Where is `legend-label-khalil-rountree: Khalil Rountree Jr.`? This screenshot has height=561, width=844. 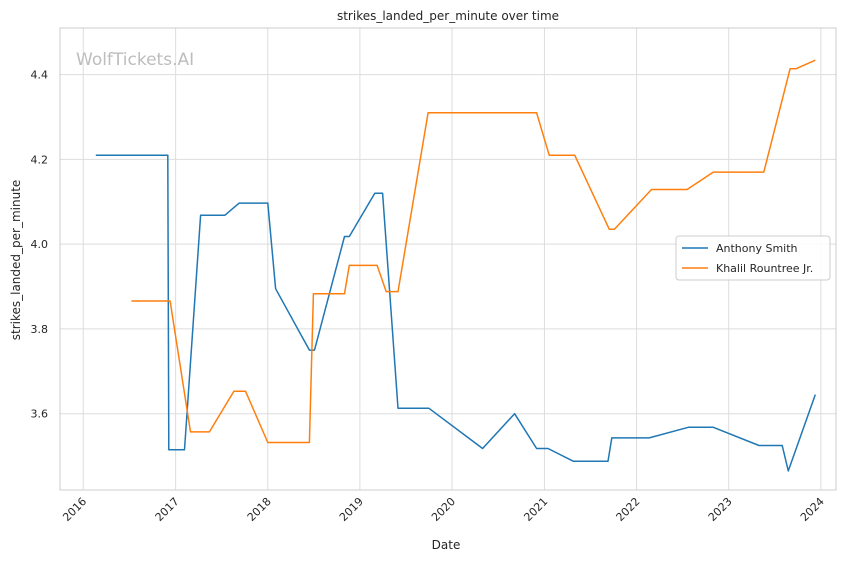
legend-label-khalil-rountree: Khalil Rountree Jr. is located at coordinates (764, 268).